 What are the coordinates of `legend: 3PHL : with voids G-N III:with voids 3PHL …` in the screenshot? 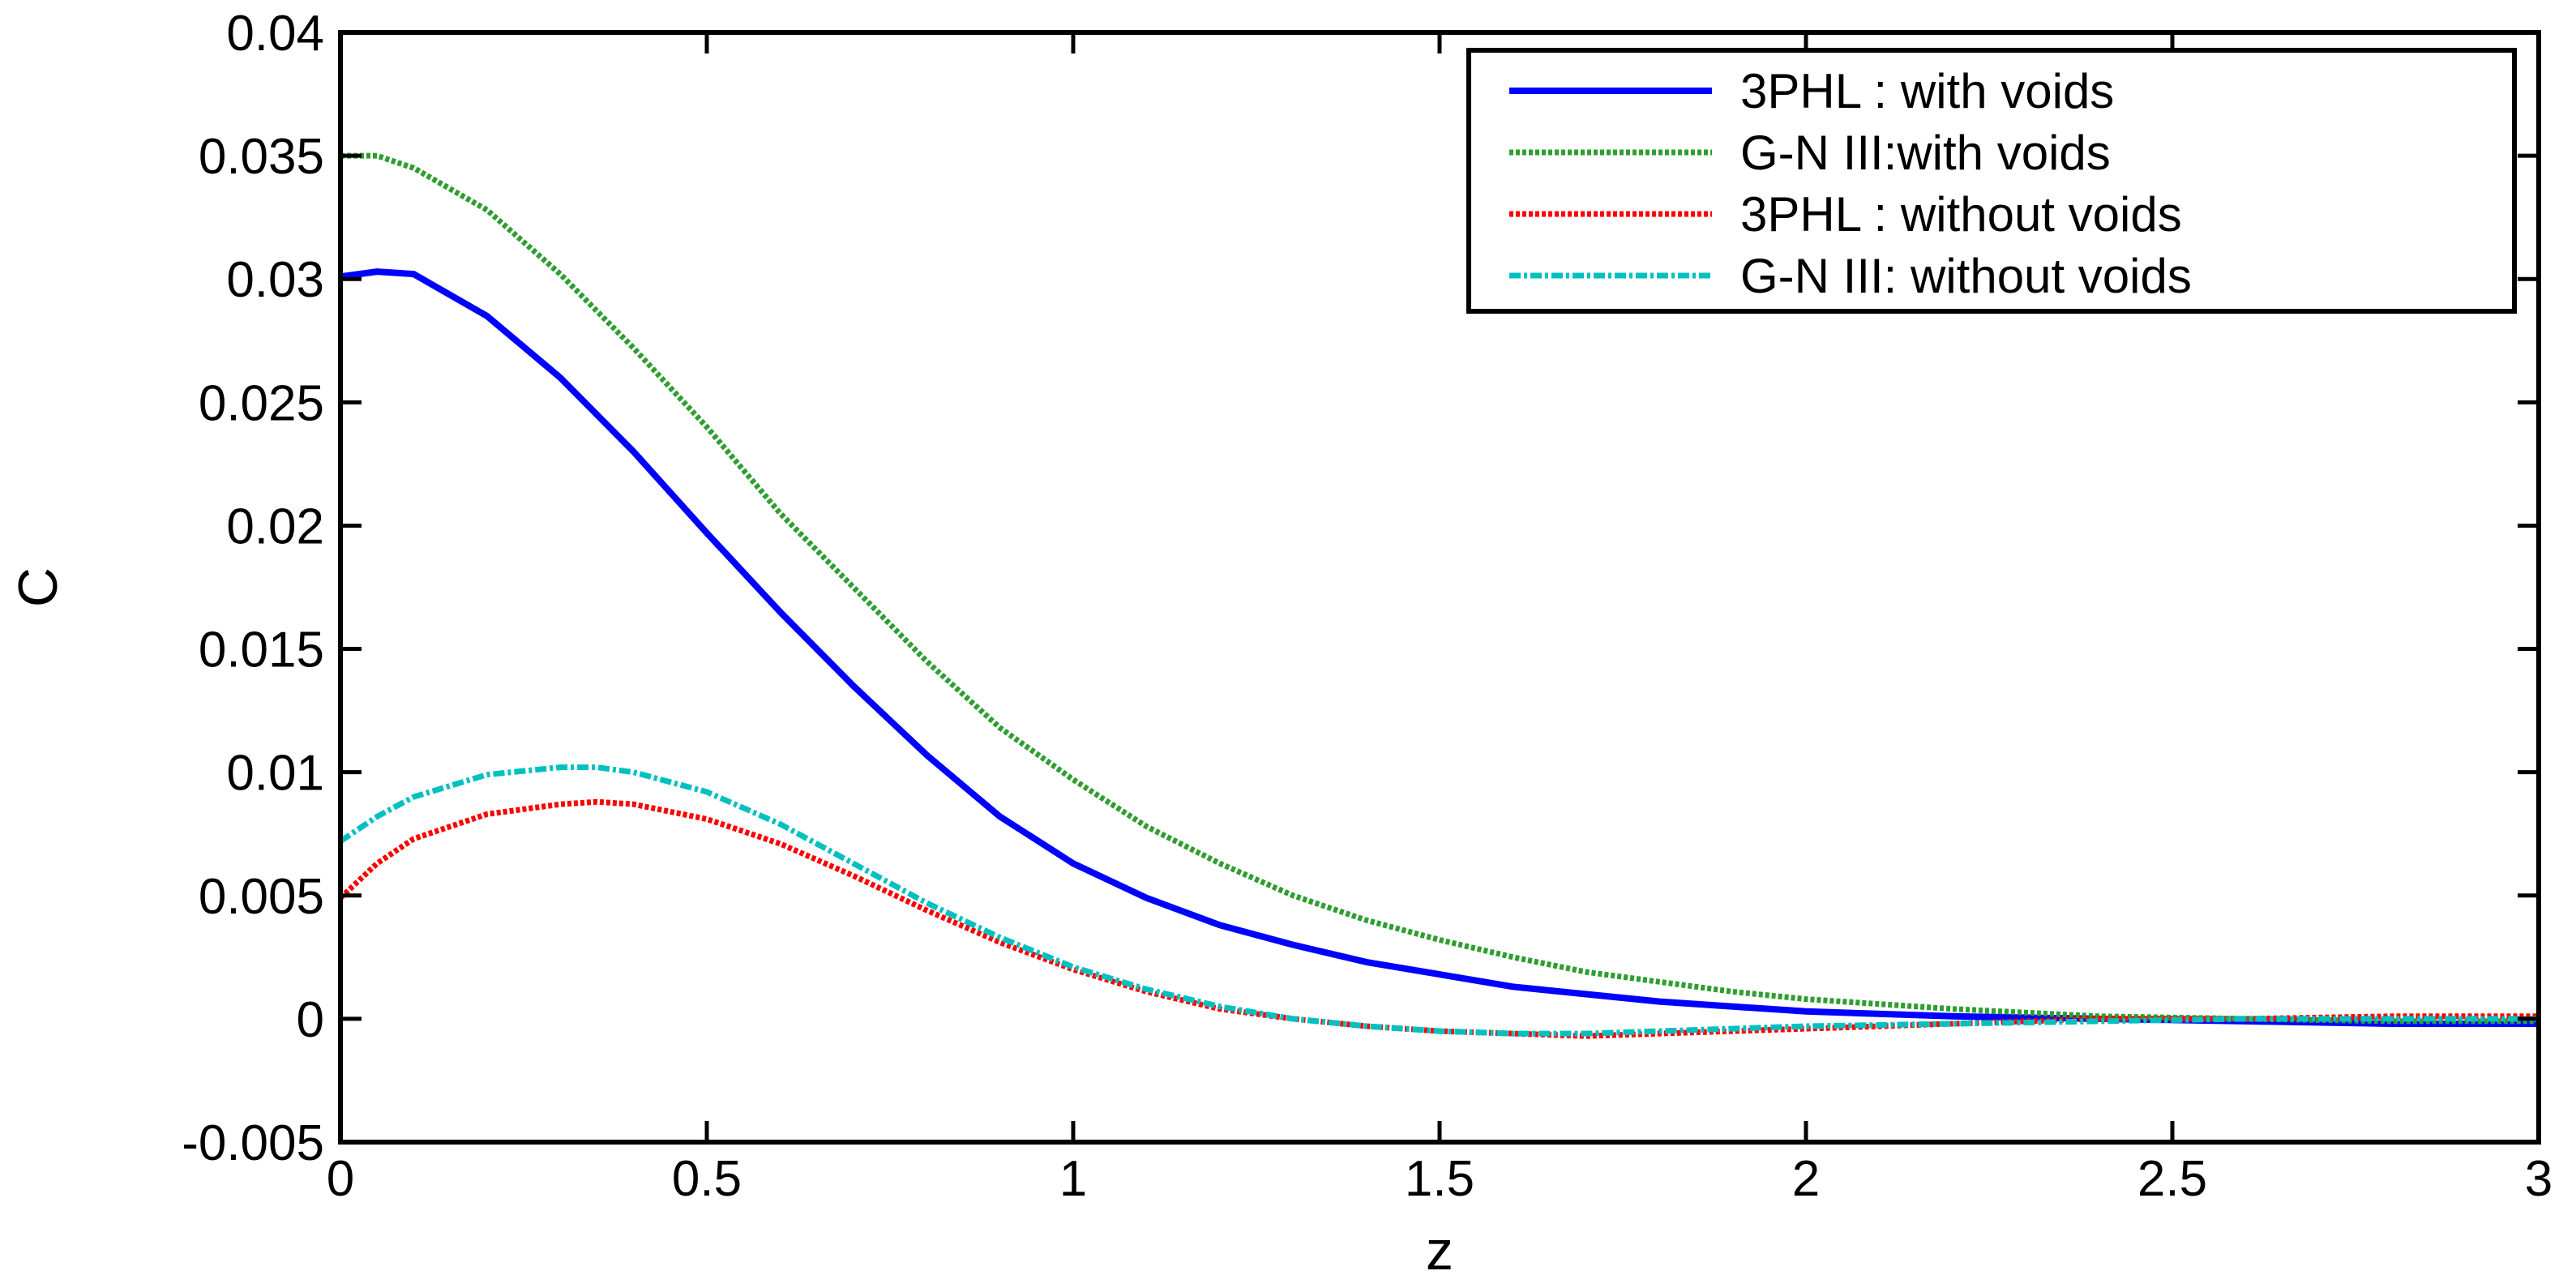 It's located at (1991, 181).